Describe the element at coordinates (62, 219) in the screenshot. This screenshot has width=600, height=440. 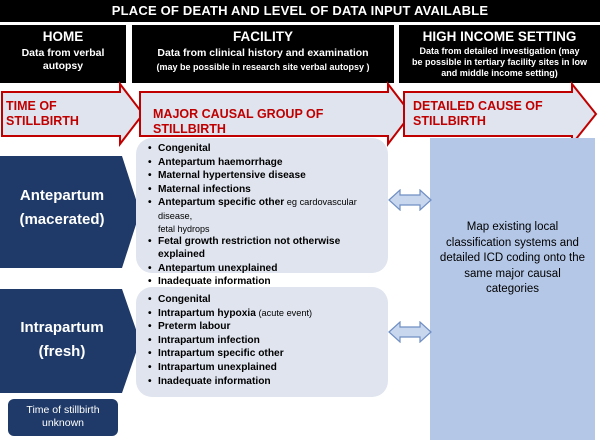
I see `stage-line: (macerated)` at that location.